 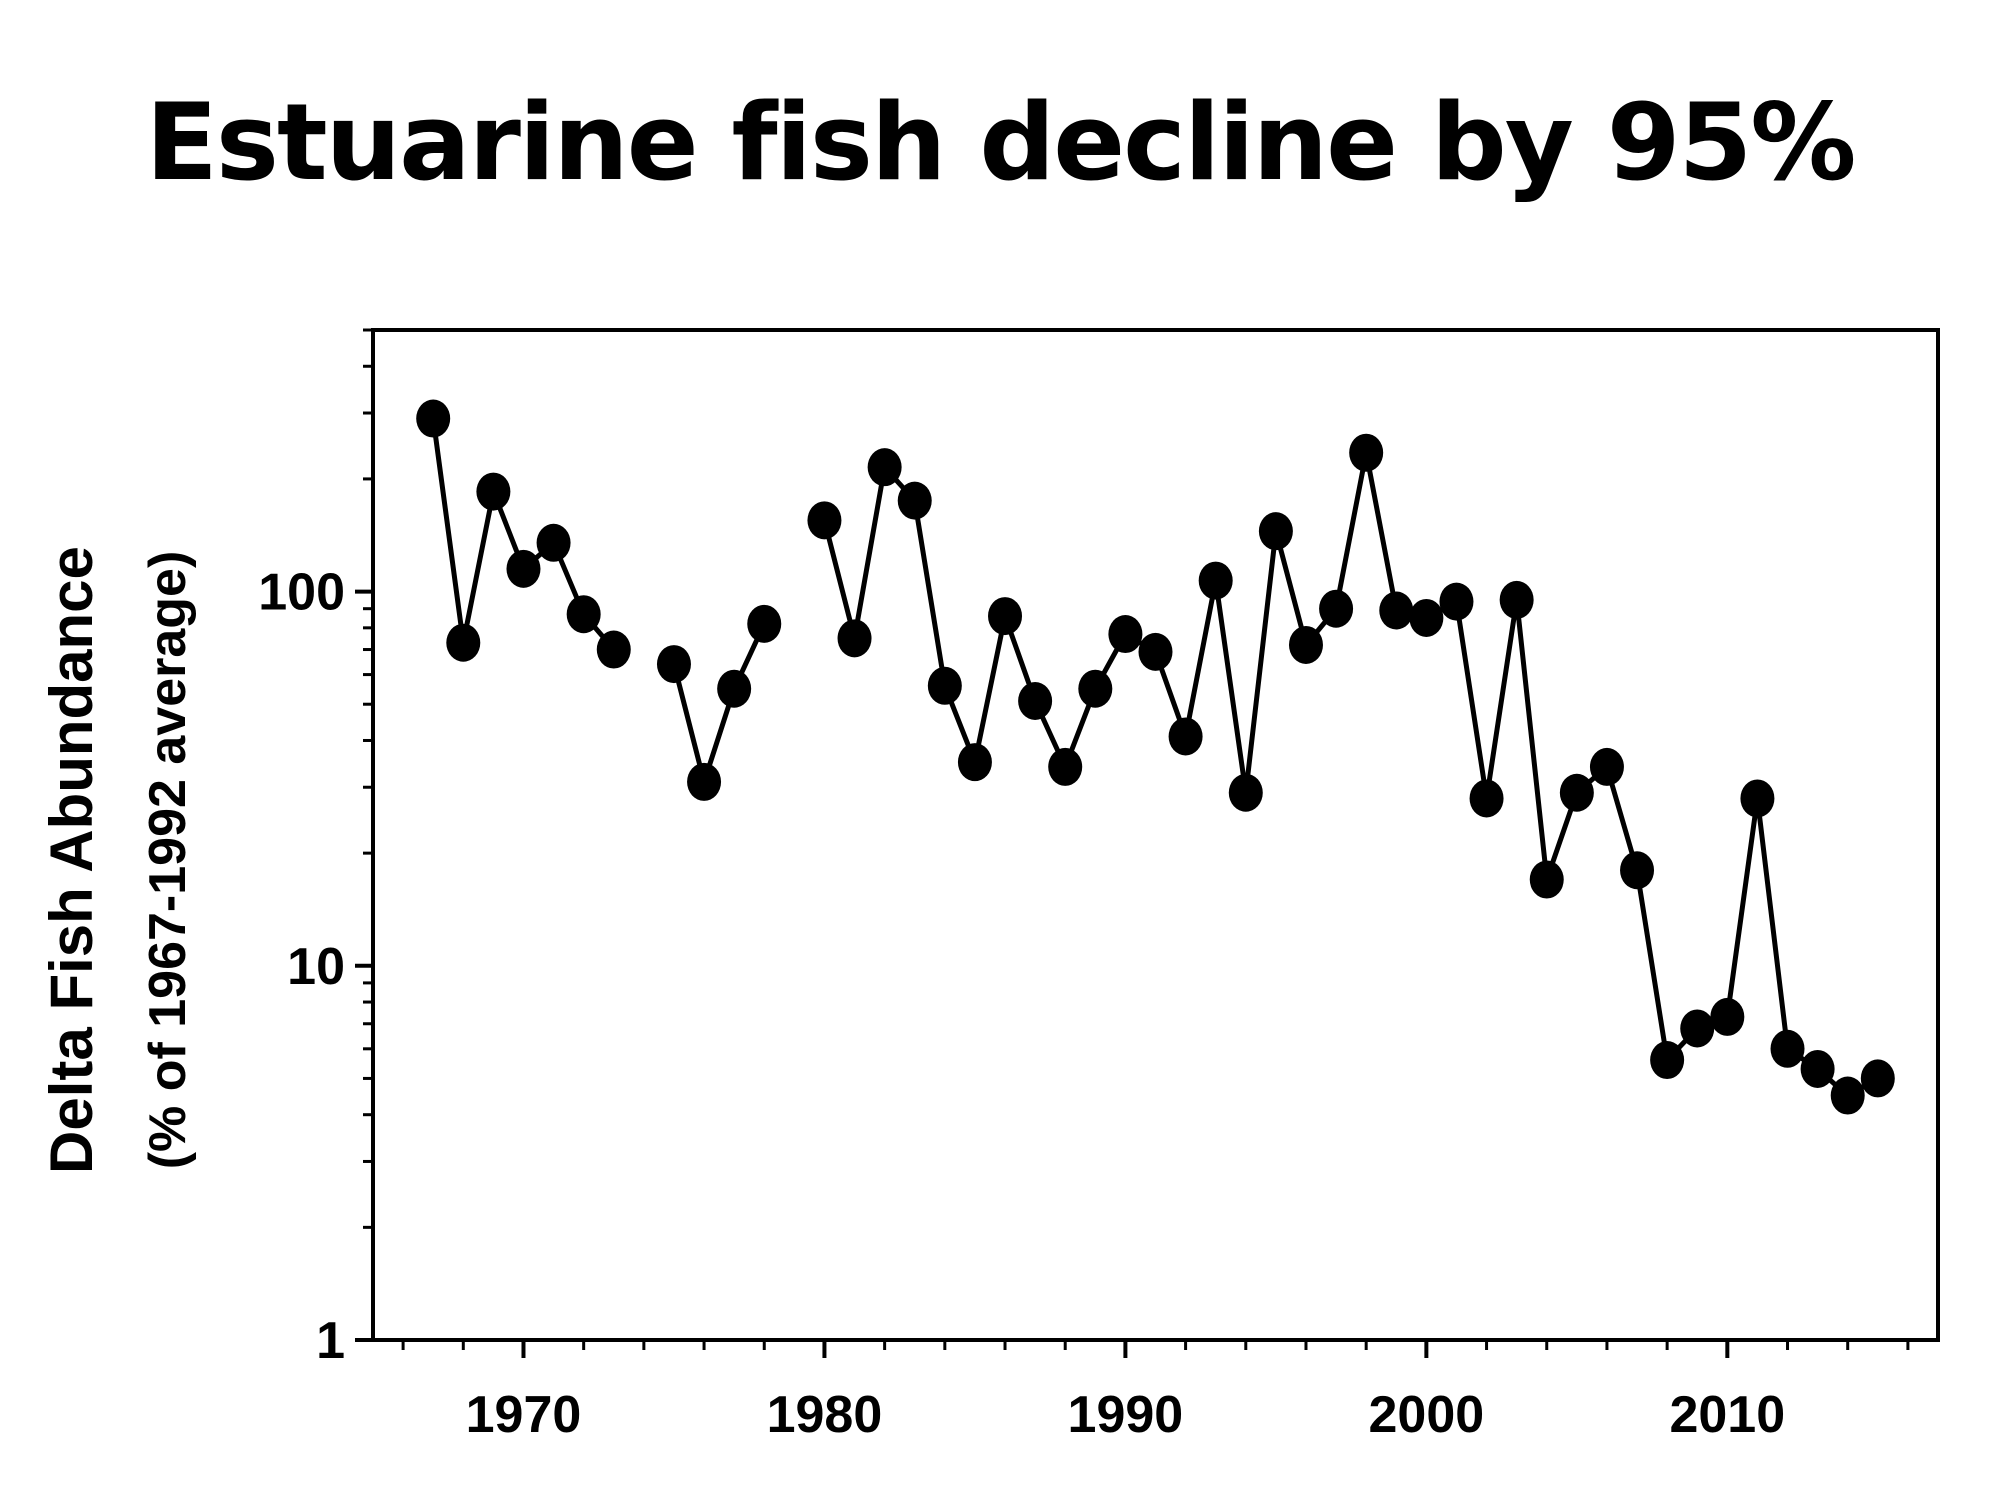 I want to click on x-tick-label: 2010, so click(x=1727, y=1415).